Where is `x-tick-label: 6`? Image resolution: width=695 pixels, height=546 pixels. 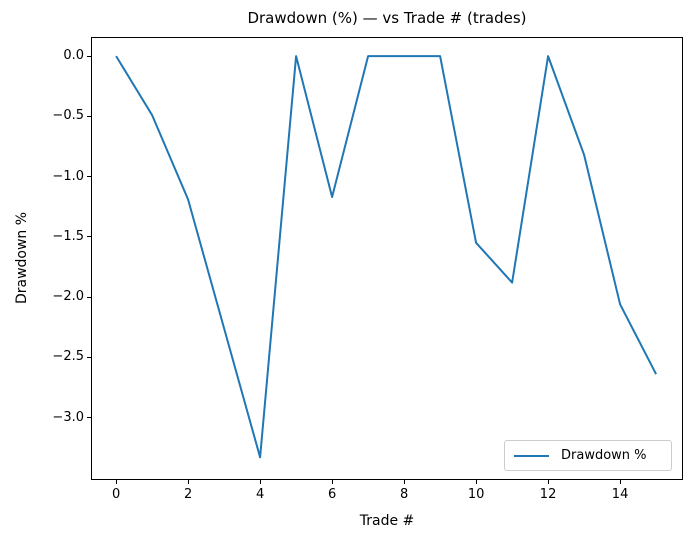 x-tick-label: 6 is located at coordinates (332, 494).